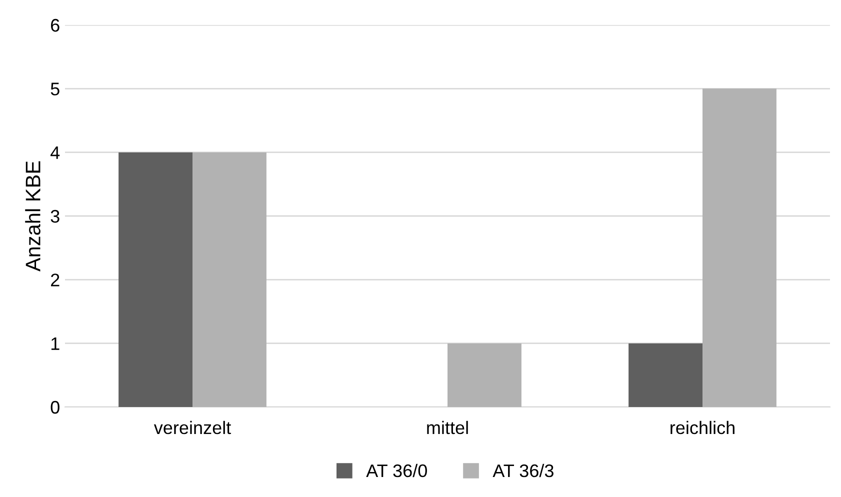 The width and height of the screenshot is (841, 497). What do you see at coordinates (55, 343) in the screenshot?
I see `y-tick-label: 1` at bounding box center [55, 343].